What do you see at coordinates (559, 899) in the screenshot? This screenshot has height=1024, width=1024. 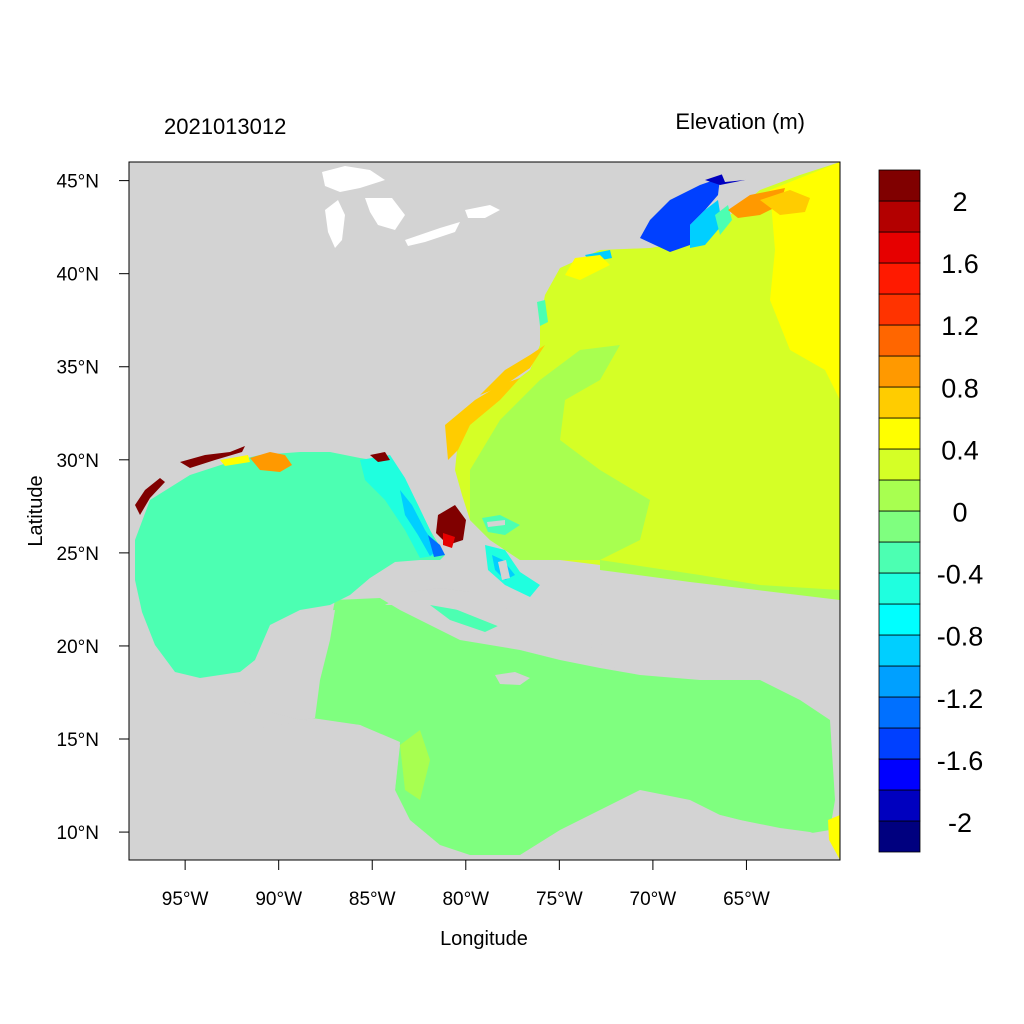 I see `x-tick-label: 75°W` at bounding box center [559, 899].